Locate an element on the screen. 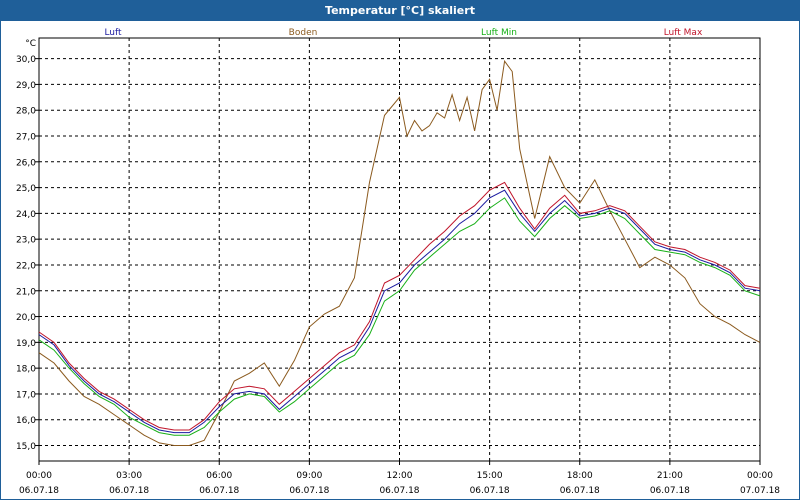 This screenshot has width=800, height=500. x-tick-date: 07.07.18 is located at coordinates (760, 491).